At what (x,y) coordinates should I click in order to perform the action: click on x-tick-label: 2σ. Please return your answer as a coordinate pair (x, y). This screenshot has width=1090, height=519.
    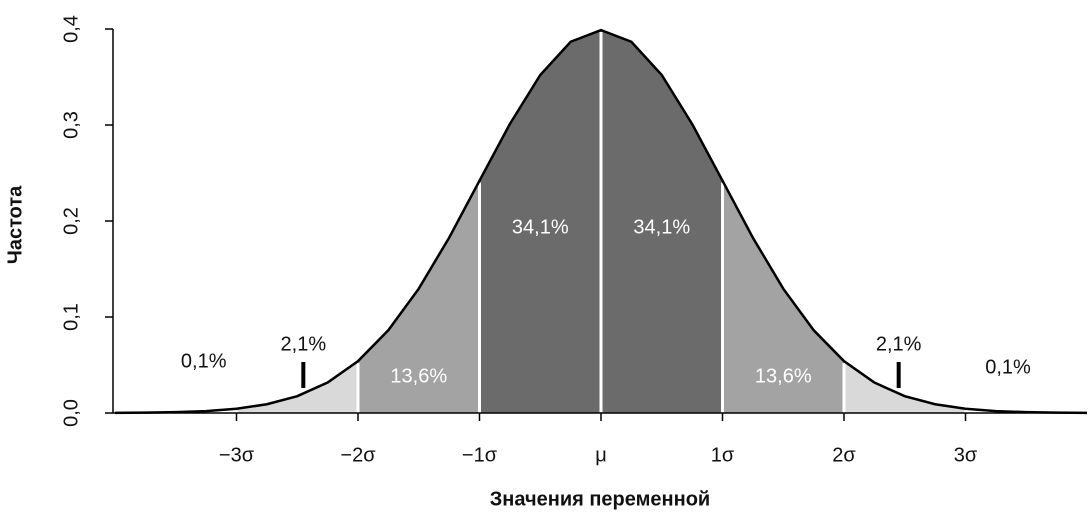
    Looking at the image, I should click on (844, 455).